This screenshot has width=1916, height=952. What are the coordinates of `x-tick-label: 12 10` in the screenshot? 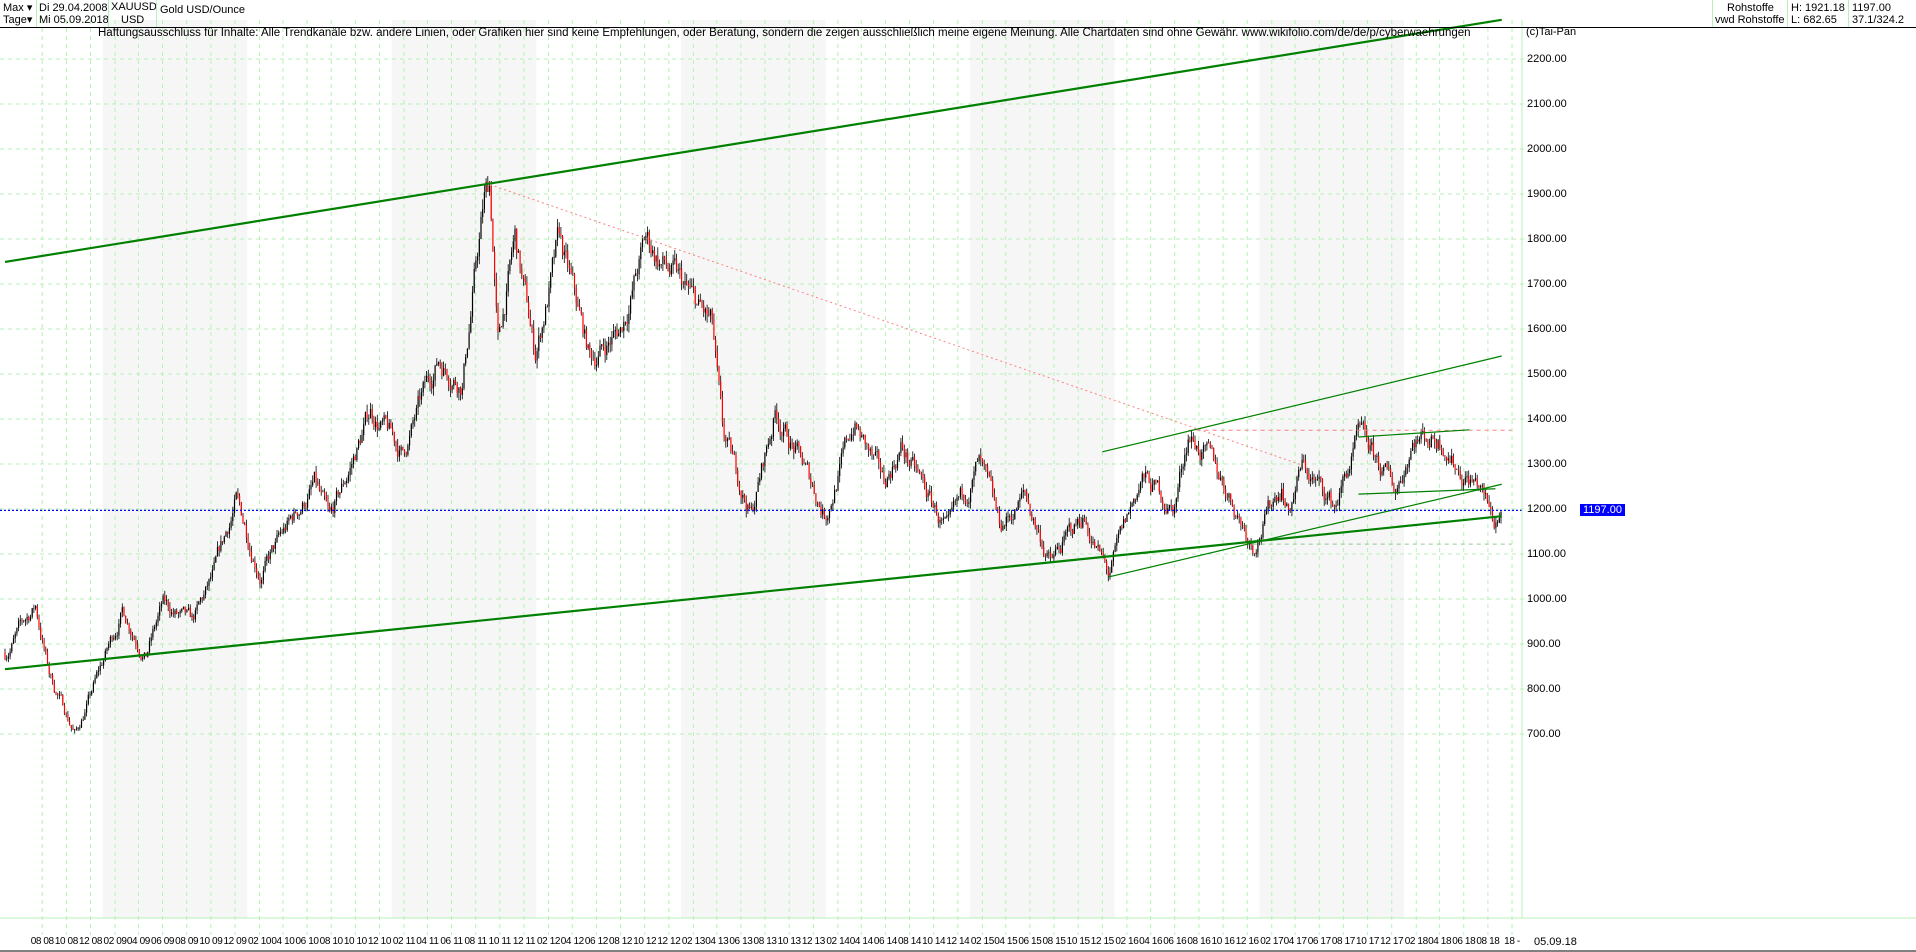 It's located at (379, 941).